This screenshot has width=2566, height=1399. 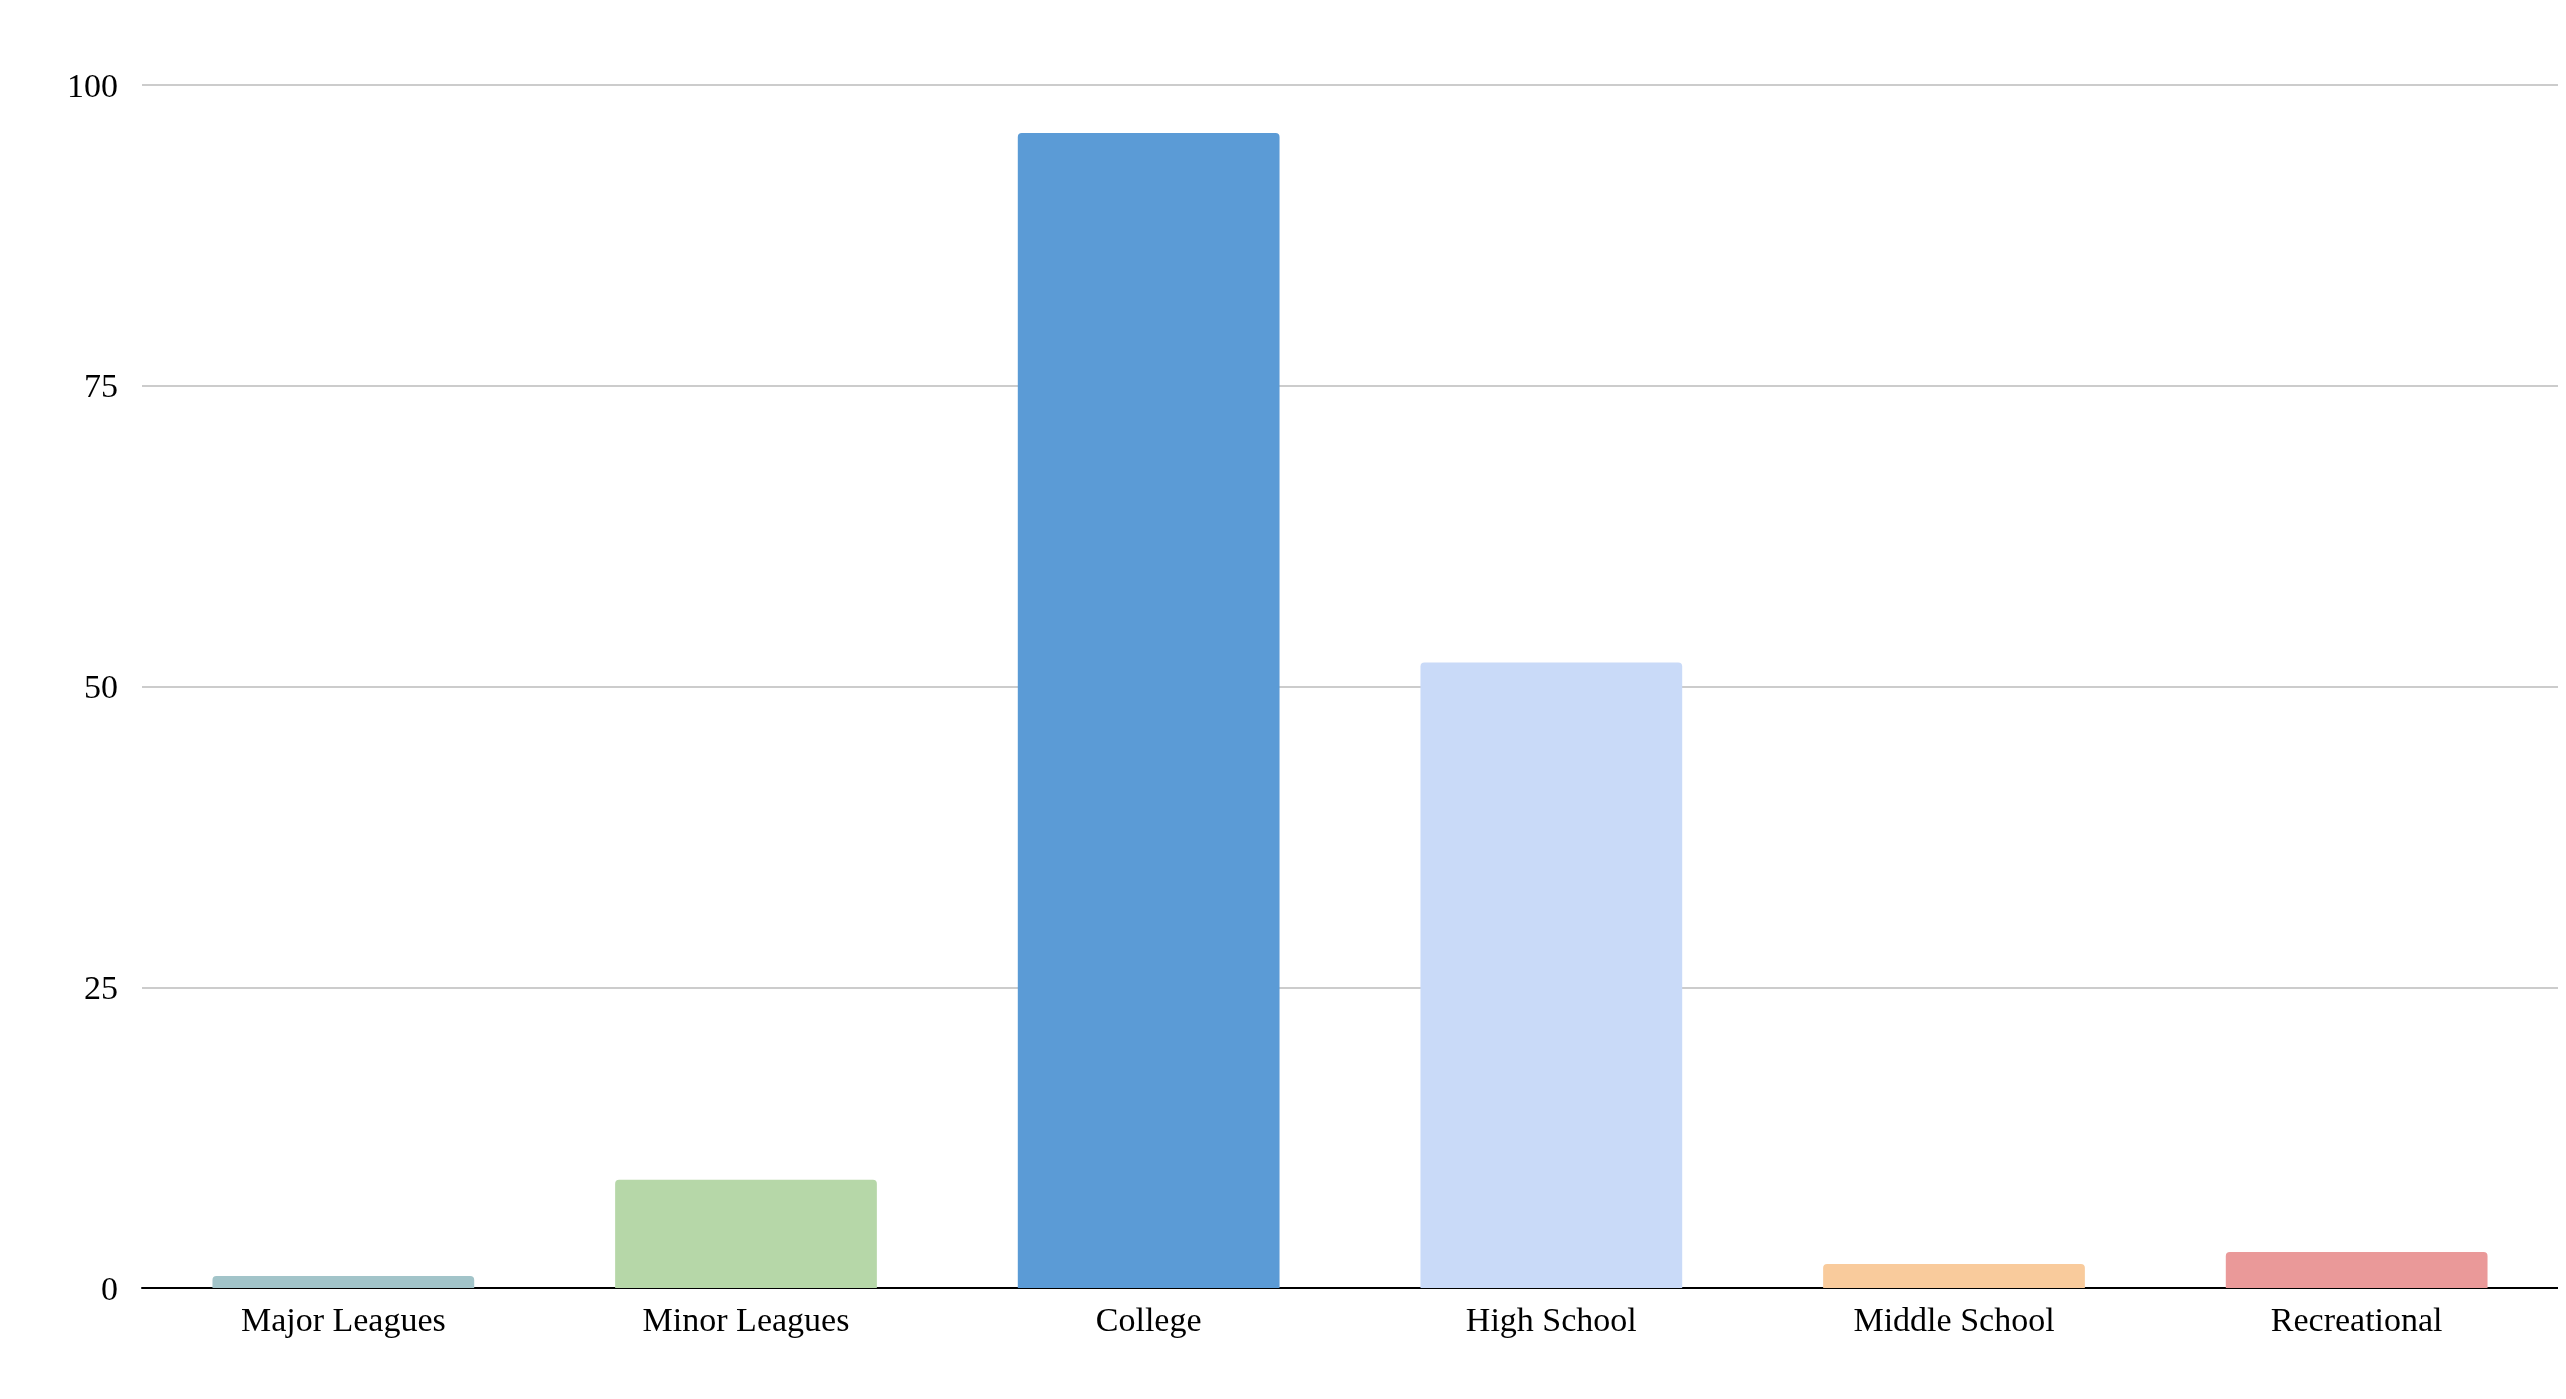 What do you see at coordinates (92, 85) in the screenshot?
I see `y-tick-label: 100` at bounding box center [92, 85].